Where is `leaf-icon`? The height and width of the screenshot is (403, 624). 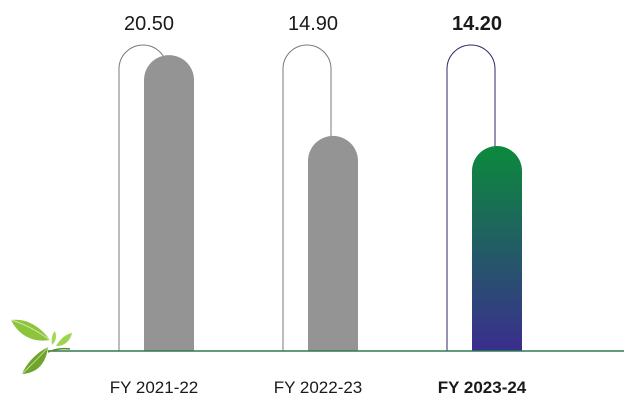 leaf-icon is located at coordinates (41, 347).